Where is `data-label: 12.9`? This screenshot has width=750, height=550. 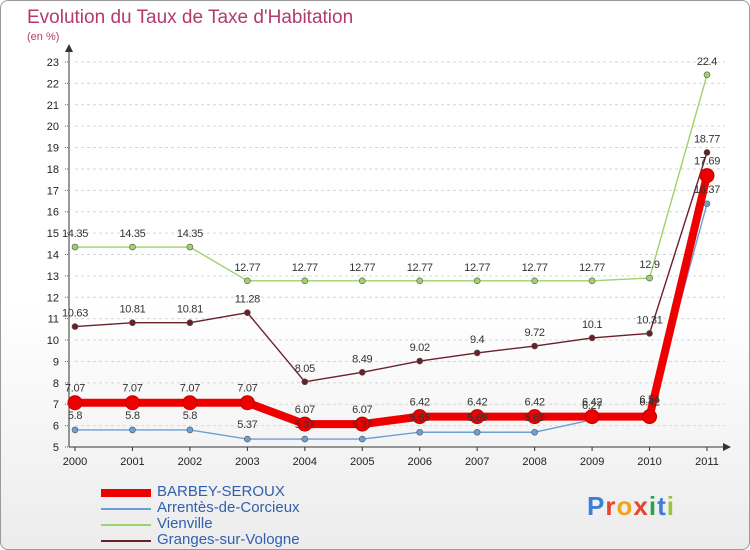
data-label: 12.9 is located at coordinates (649, 265).